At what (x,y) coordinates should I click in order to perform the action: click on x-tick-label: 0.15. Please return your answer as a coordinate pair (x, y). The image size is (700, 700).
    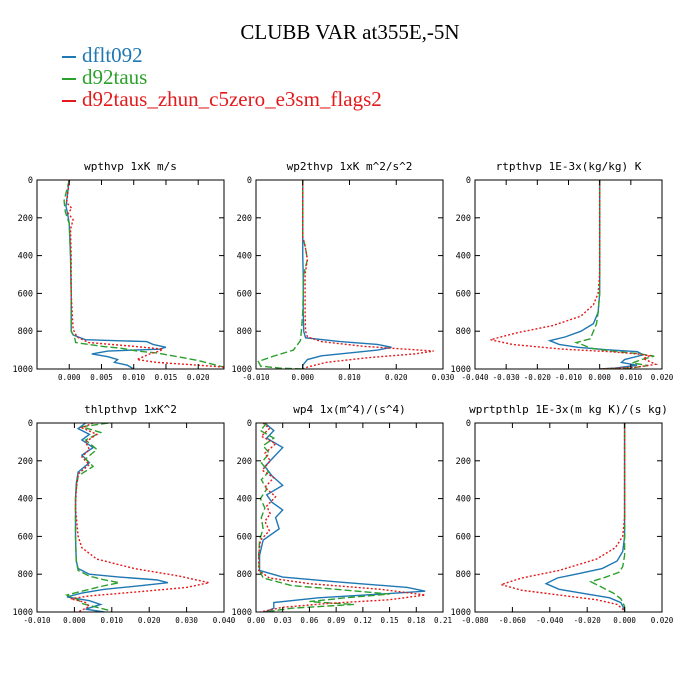
    Looking at the image, I should click on (390, 620).